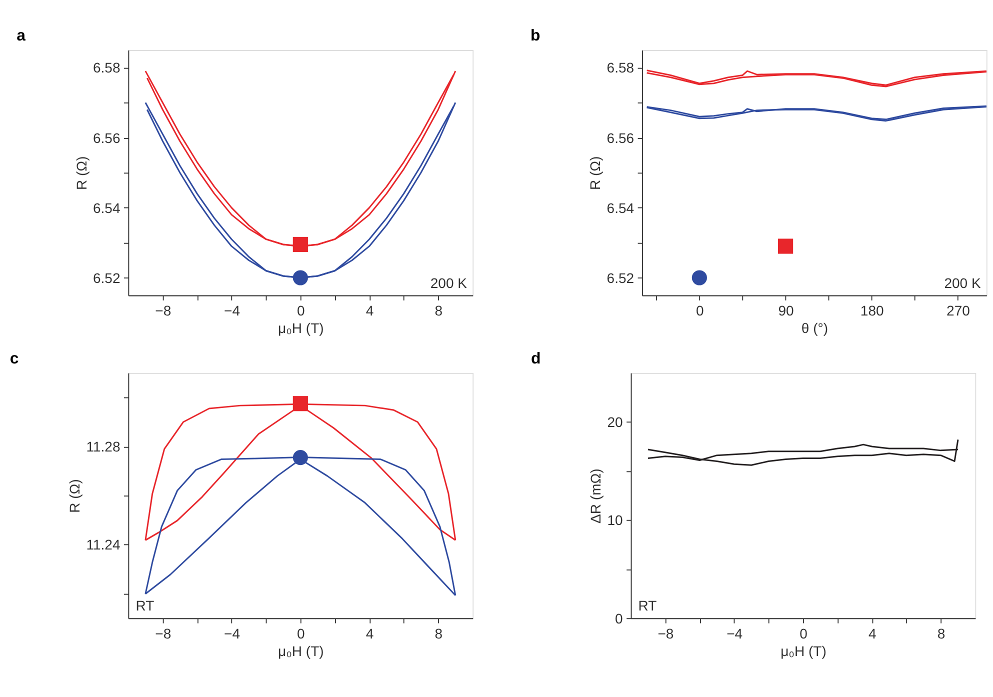  What do you see at coordinates (535, 36) in the screenshot?
I see `chart-title: b` at bounding box center [535, 36].